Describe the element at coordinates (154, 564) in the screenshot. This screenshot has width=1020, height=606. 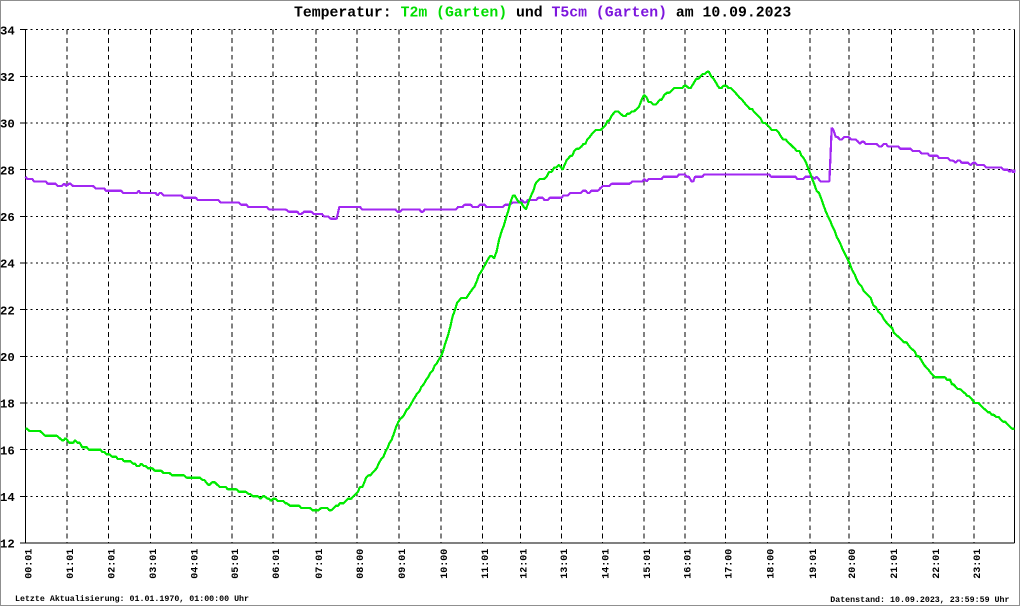
I see `svg-text: 03:01` at that location.